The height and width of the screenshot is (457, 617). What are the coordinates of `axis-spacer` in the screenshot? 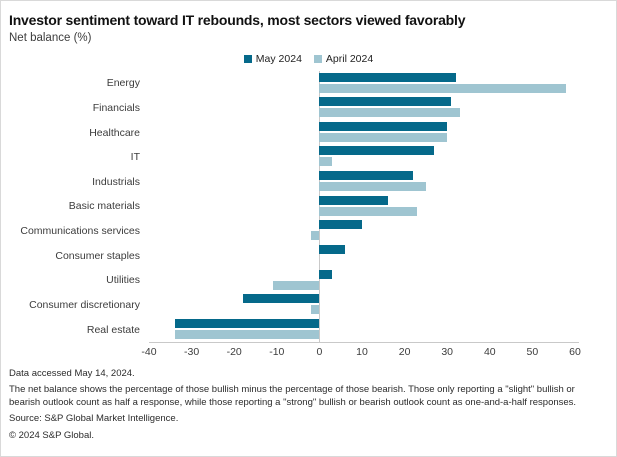 It's located at (79, 351).